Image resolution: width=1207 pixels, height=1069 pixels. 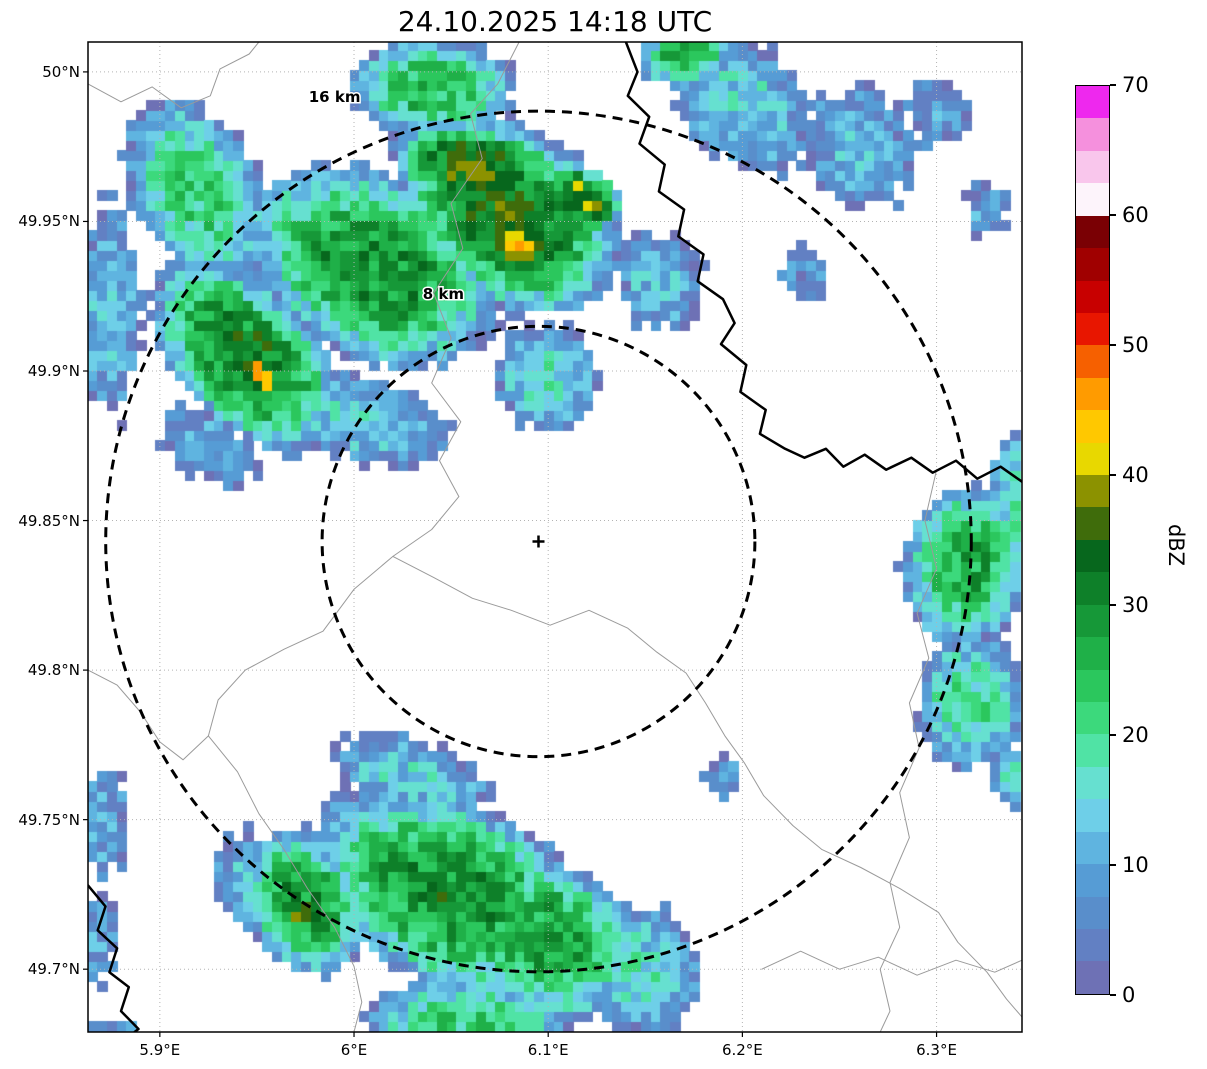 I want to click on colorbar-tick-label: 60, so click(x=1135, y=215).